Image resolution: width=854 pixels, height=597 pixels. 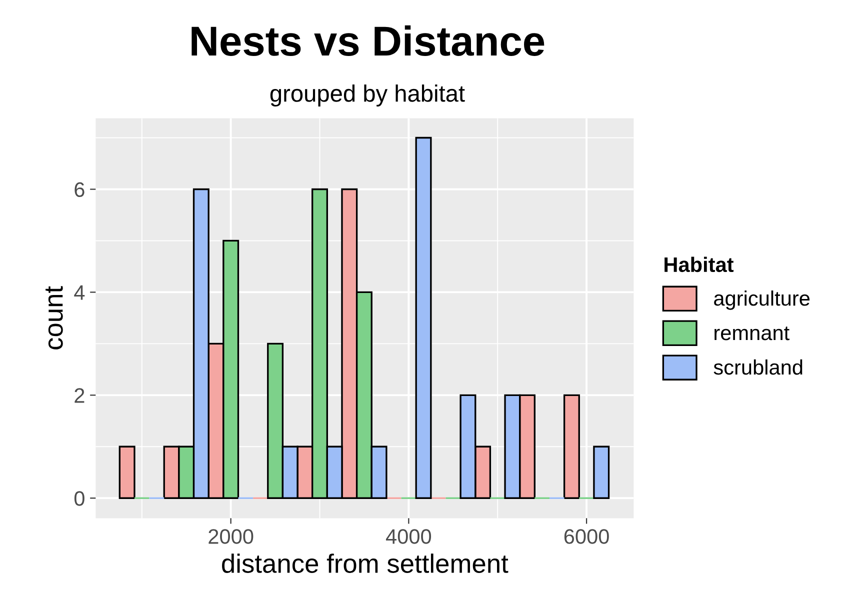 I want to click on y-tick-label: 2, so click(x=79, y=395).